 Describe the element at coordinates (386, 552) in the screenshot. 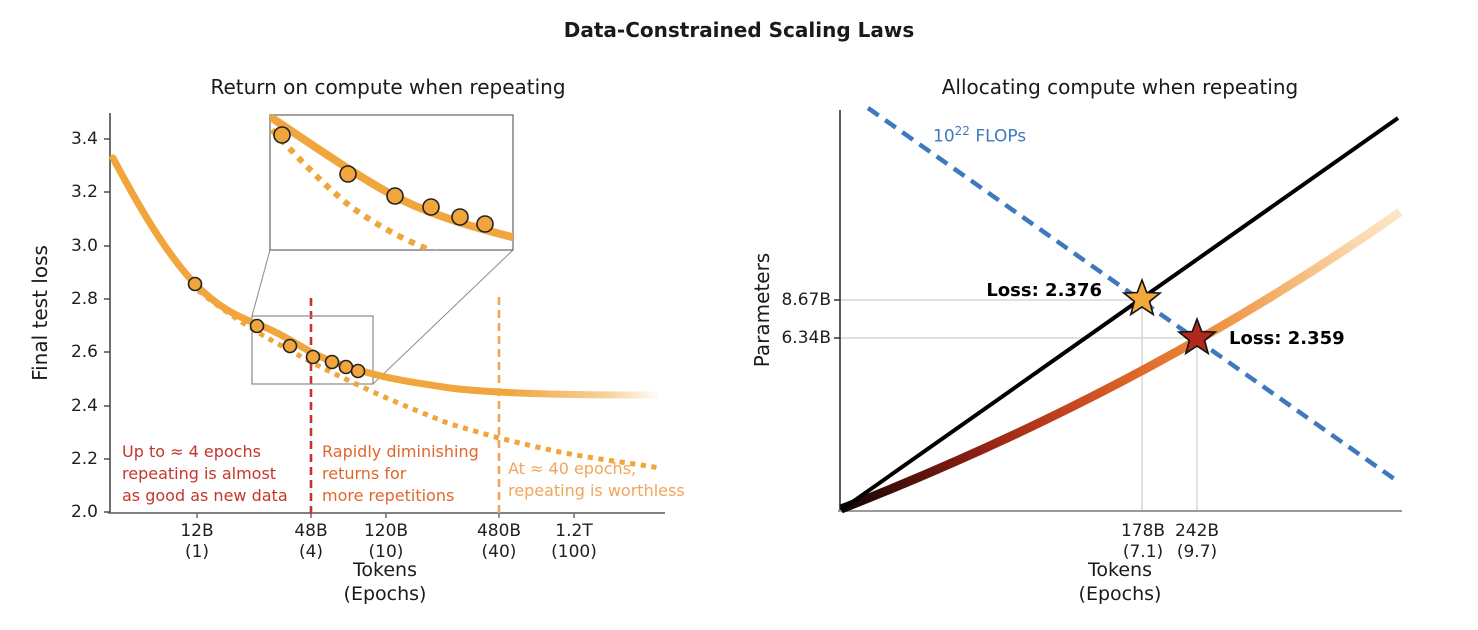

I see `tick-epochs: (10)` at that location.